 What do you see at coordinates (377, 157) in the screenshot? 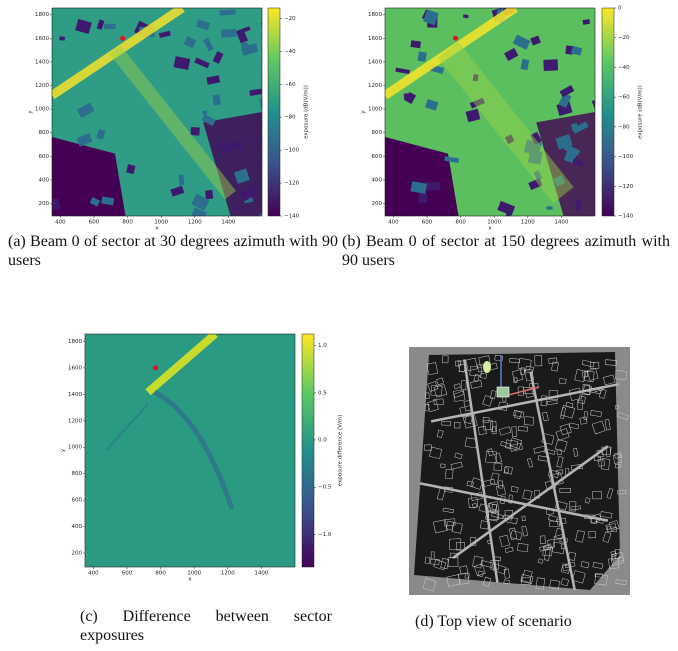
I see `y-tick-label: 600` at bounding box center [377, 157].